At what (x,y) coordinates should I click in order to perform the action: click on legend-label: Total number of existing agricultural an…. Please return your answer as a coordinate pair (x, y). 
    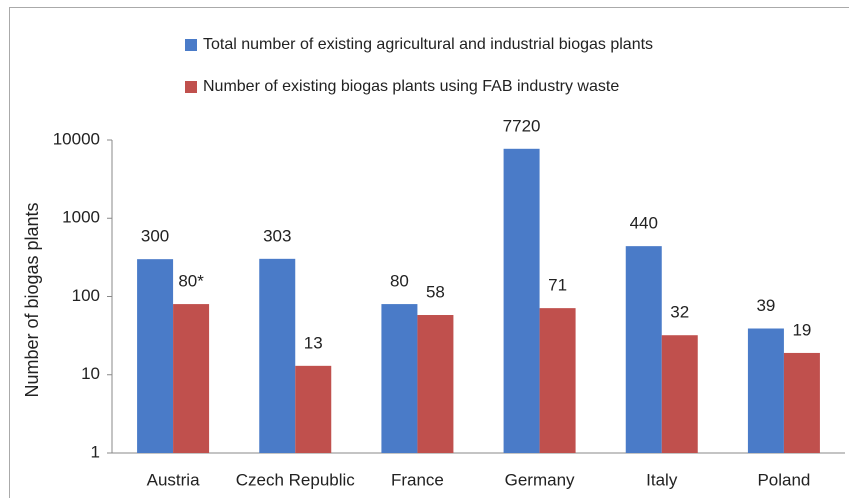
    Looking at the image, I should click on (428, 44).